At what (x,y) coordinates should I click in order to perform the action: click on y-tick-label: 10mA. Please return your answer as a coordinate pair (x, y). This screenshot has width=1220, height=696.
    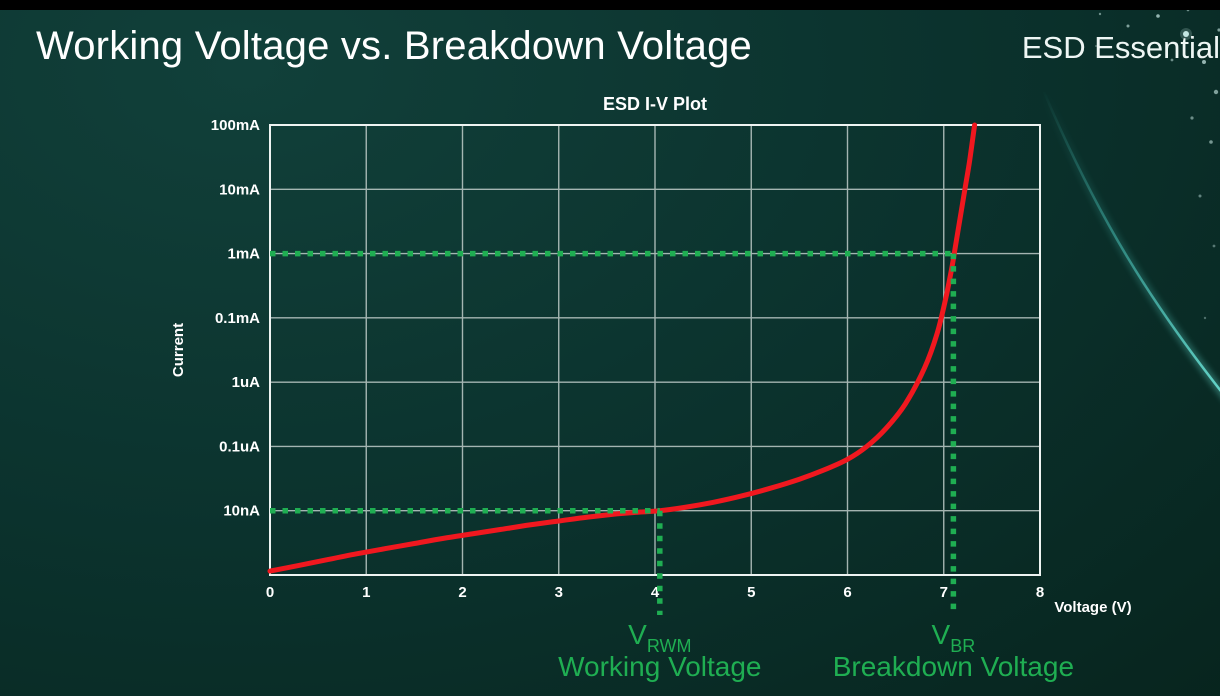
    Looking at the image, I should click on (239, 189).